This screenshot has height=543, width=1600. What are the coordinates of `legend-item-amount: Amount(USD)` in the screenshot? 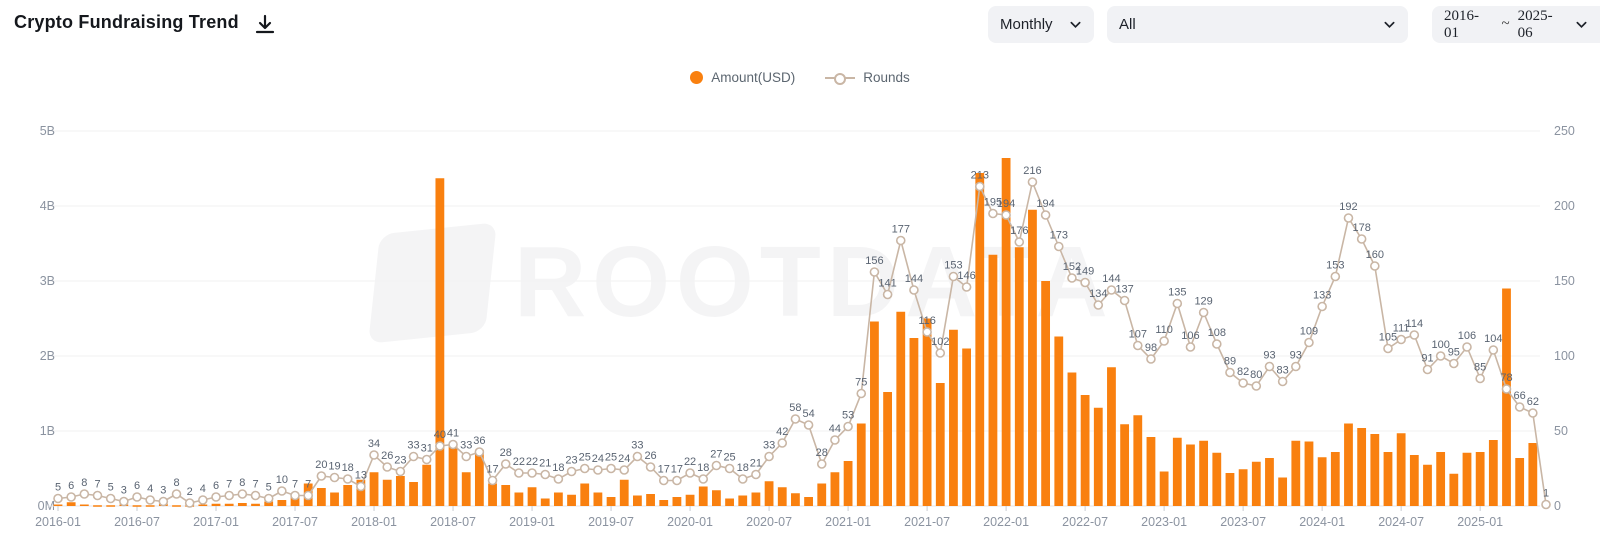 It's located at (742, 77).